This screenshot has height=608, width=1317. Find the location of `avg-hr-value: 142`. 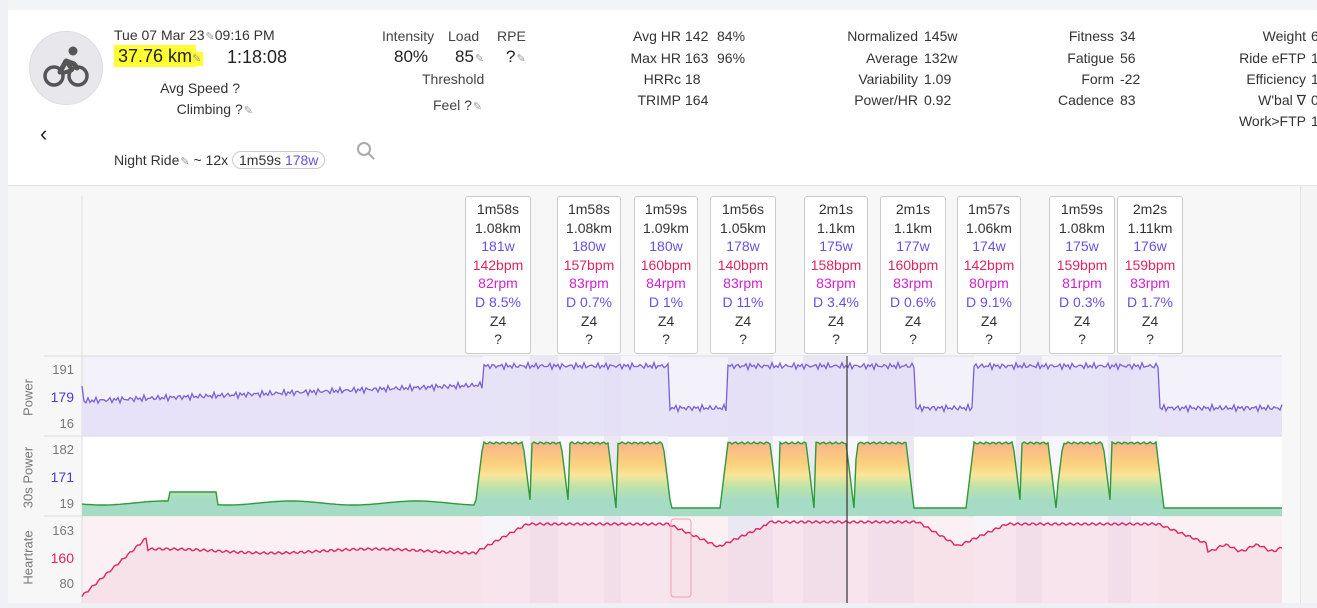

avg-hr-value: 142 is located at coordinates (697, 36).